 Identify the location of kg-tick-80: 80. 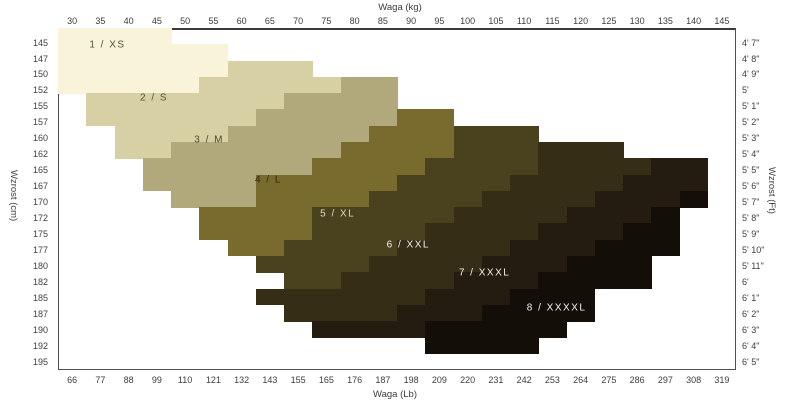
(354, 21).